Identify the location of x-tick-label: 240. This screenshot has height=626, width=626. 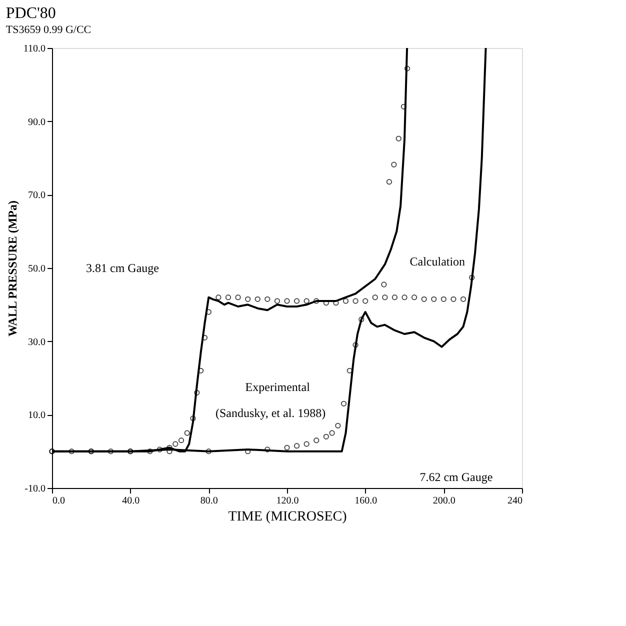
(515, 501).